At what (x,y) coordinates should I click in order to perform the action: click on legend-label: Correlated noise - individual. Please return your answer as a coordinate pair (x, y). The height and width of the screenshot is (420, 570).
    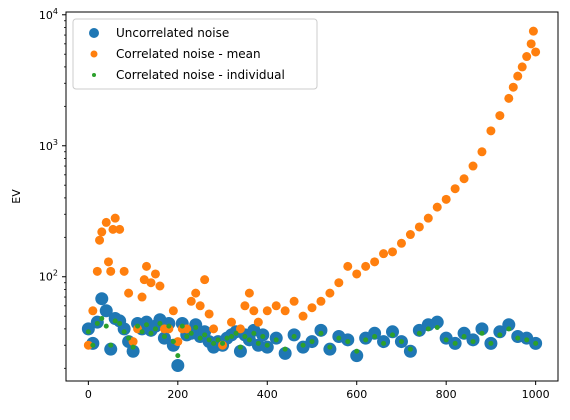
    Looking at the image, I should click on (200, 75).